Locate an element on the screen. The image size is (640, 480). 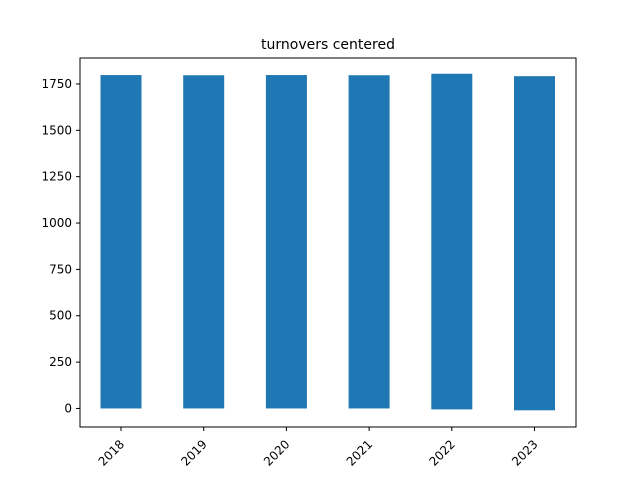
bar-2020 is located at coordinates (286, 242).